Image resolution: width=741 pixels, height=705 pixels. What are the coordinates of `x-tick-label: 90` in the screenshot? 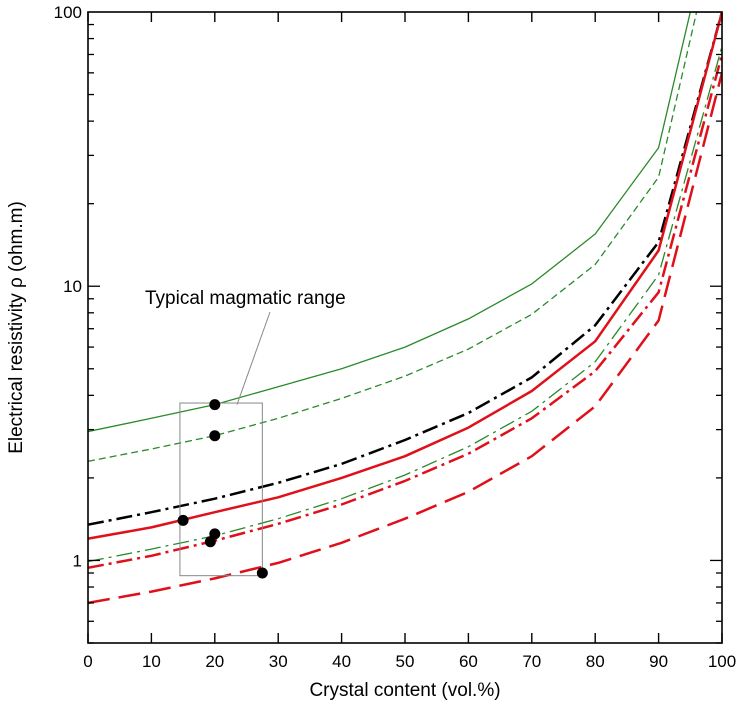 It's located at (658, 661).